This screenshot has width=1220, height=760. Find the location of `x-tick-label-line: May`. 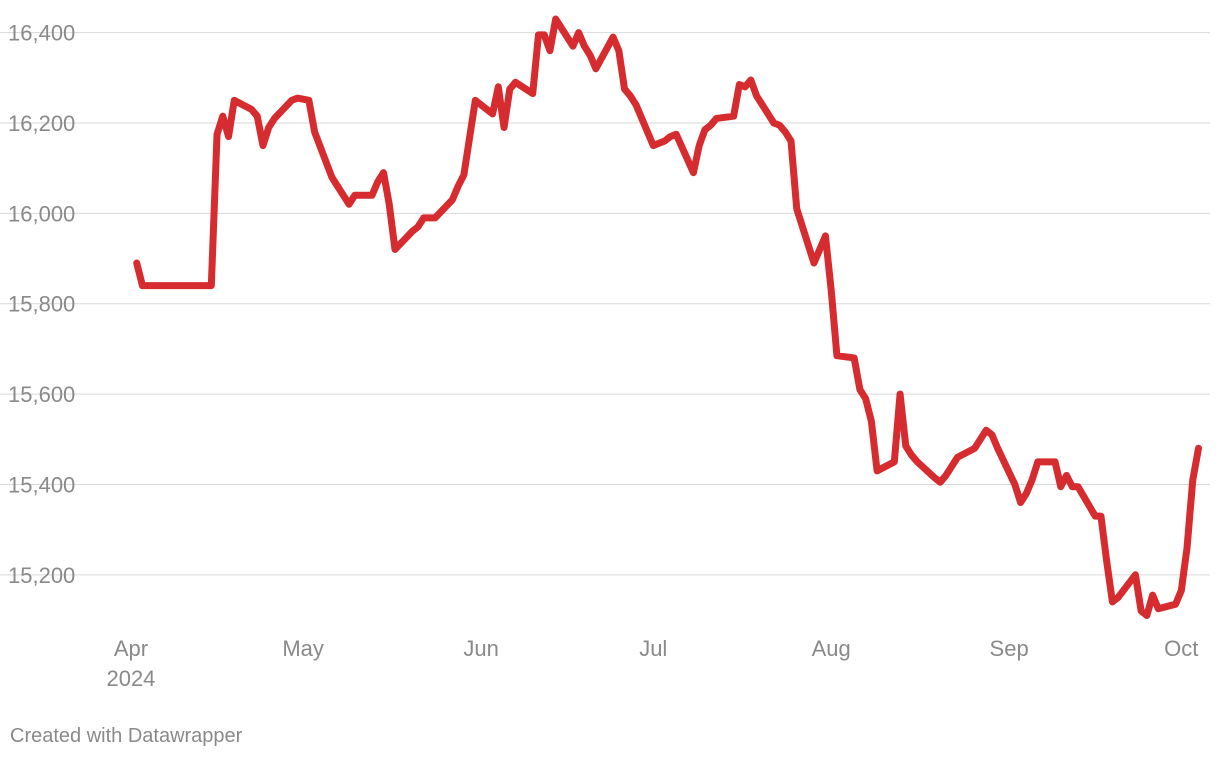

x-tick-label-line: May is located at coordinates (303, 648).